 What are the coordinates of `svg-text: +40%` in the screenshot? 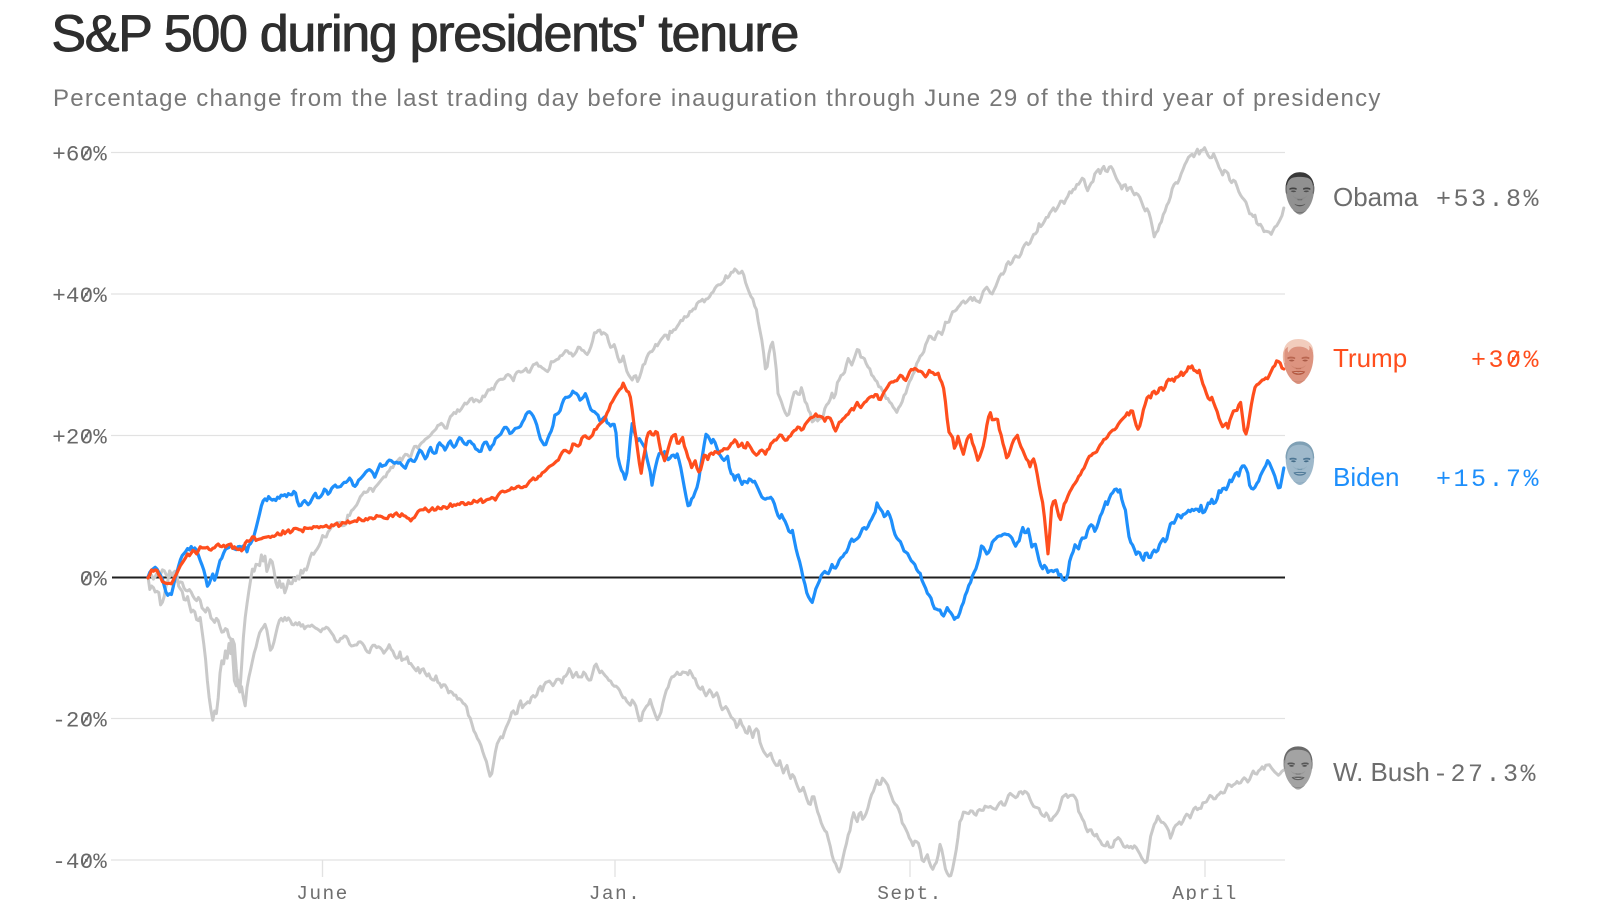 It's located at (79, 296).